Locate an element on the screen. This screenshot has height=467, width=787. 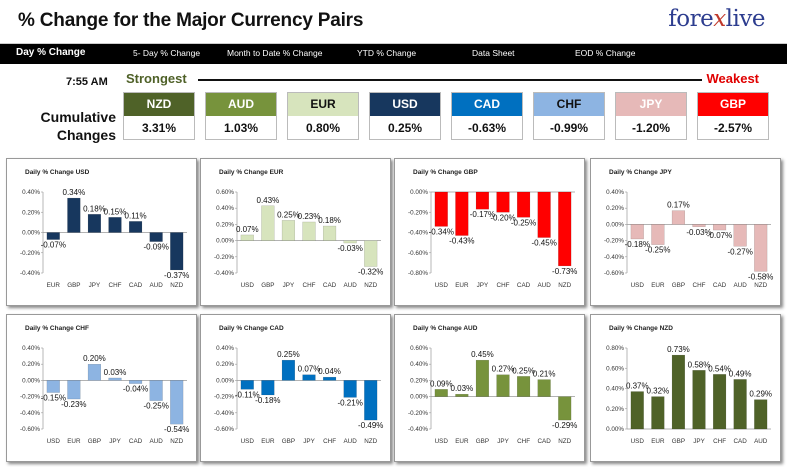
data-label: -0.25% is located at coordinates (523, 222).